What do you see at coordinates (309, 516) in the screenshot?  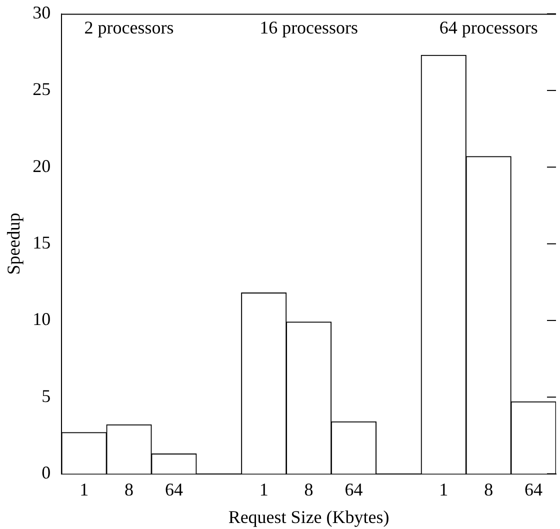 I see `x-axis-title: Request Size (Kbytes)` at bounding box center [309, 516].